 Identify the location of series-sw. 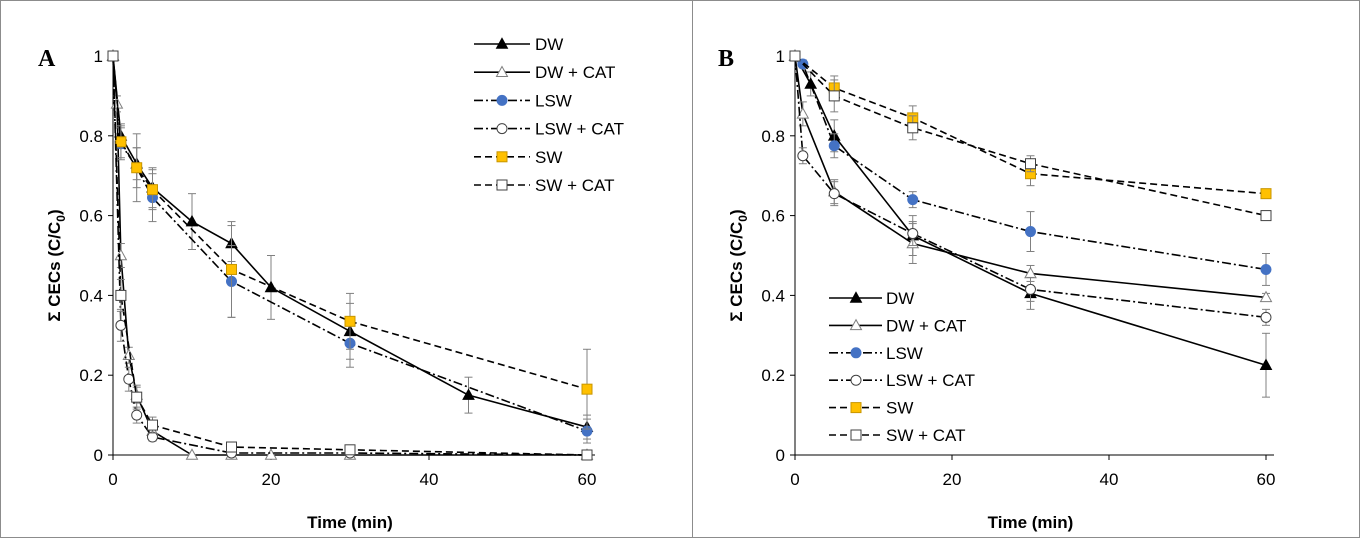
(1030, 125).